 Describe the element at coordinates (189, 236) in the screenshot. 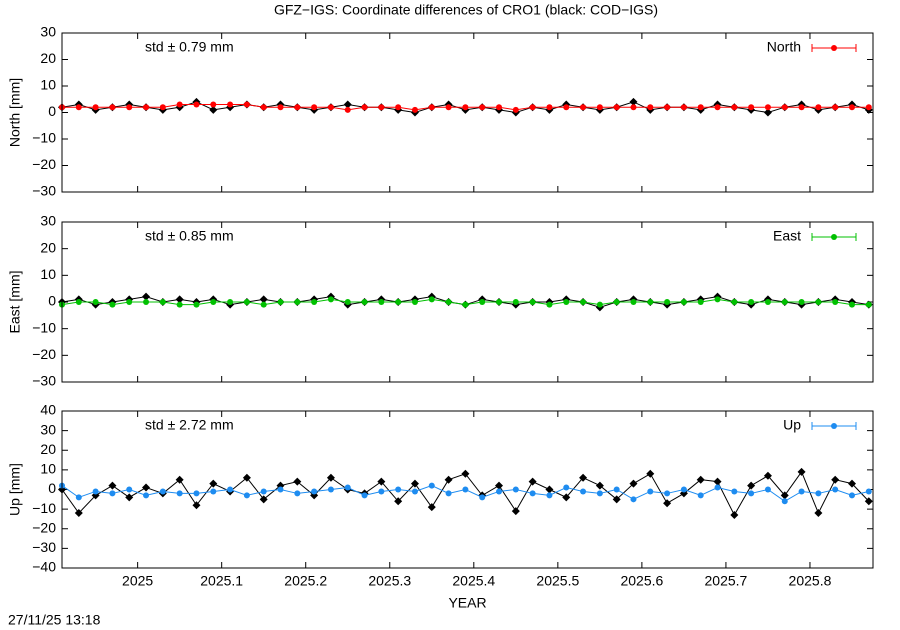

I see `annotation: std ± 0.85 mm` at that location.